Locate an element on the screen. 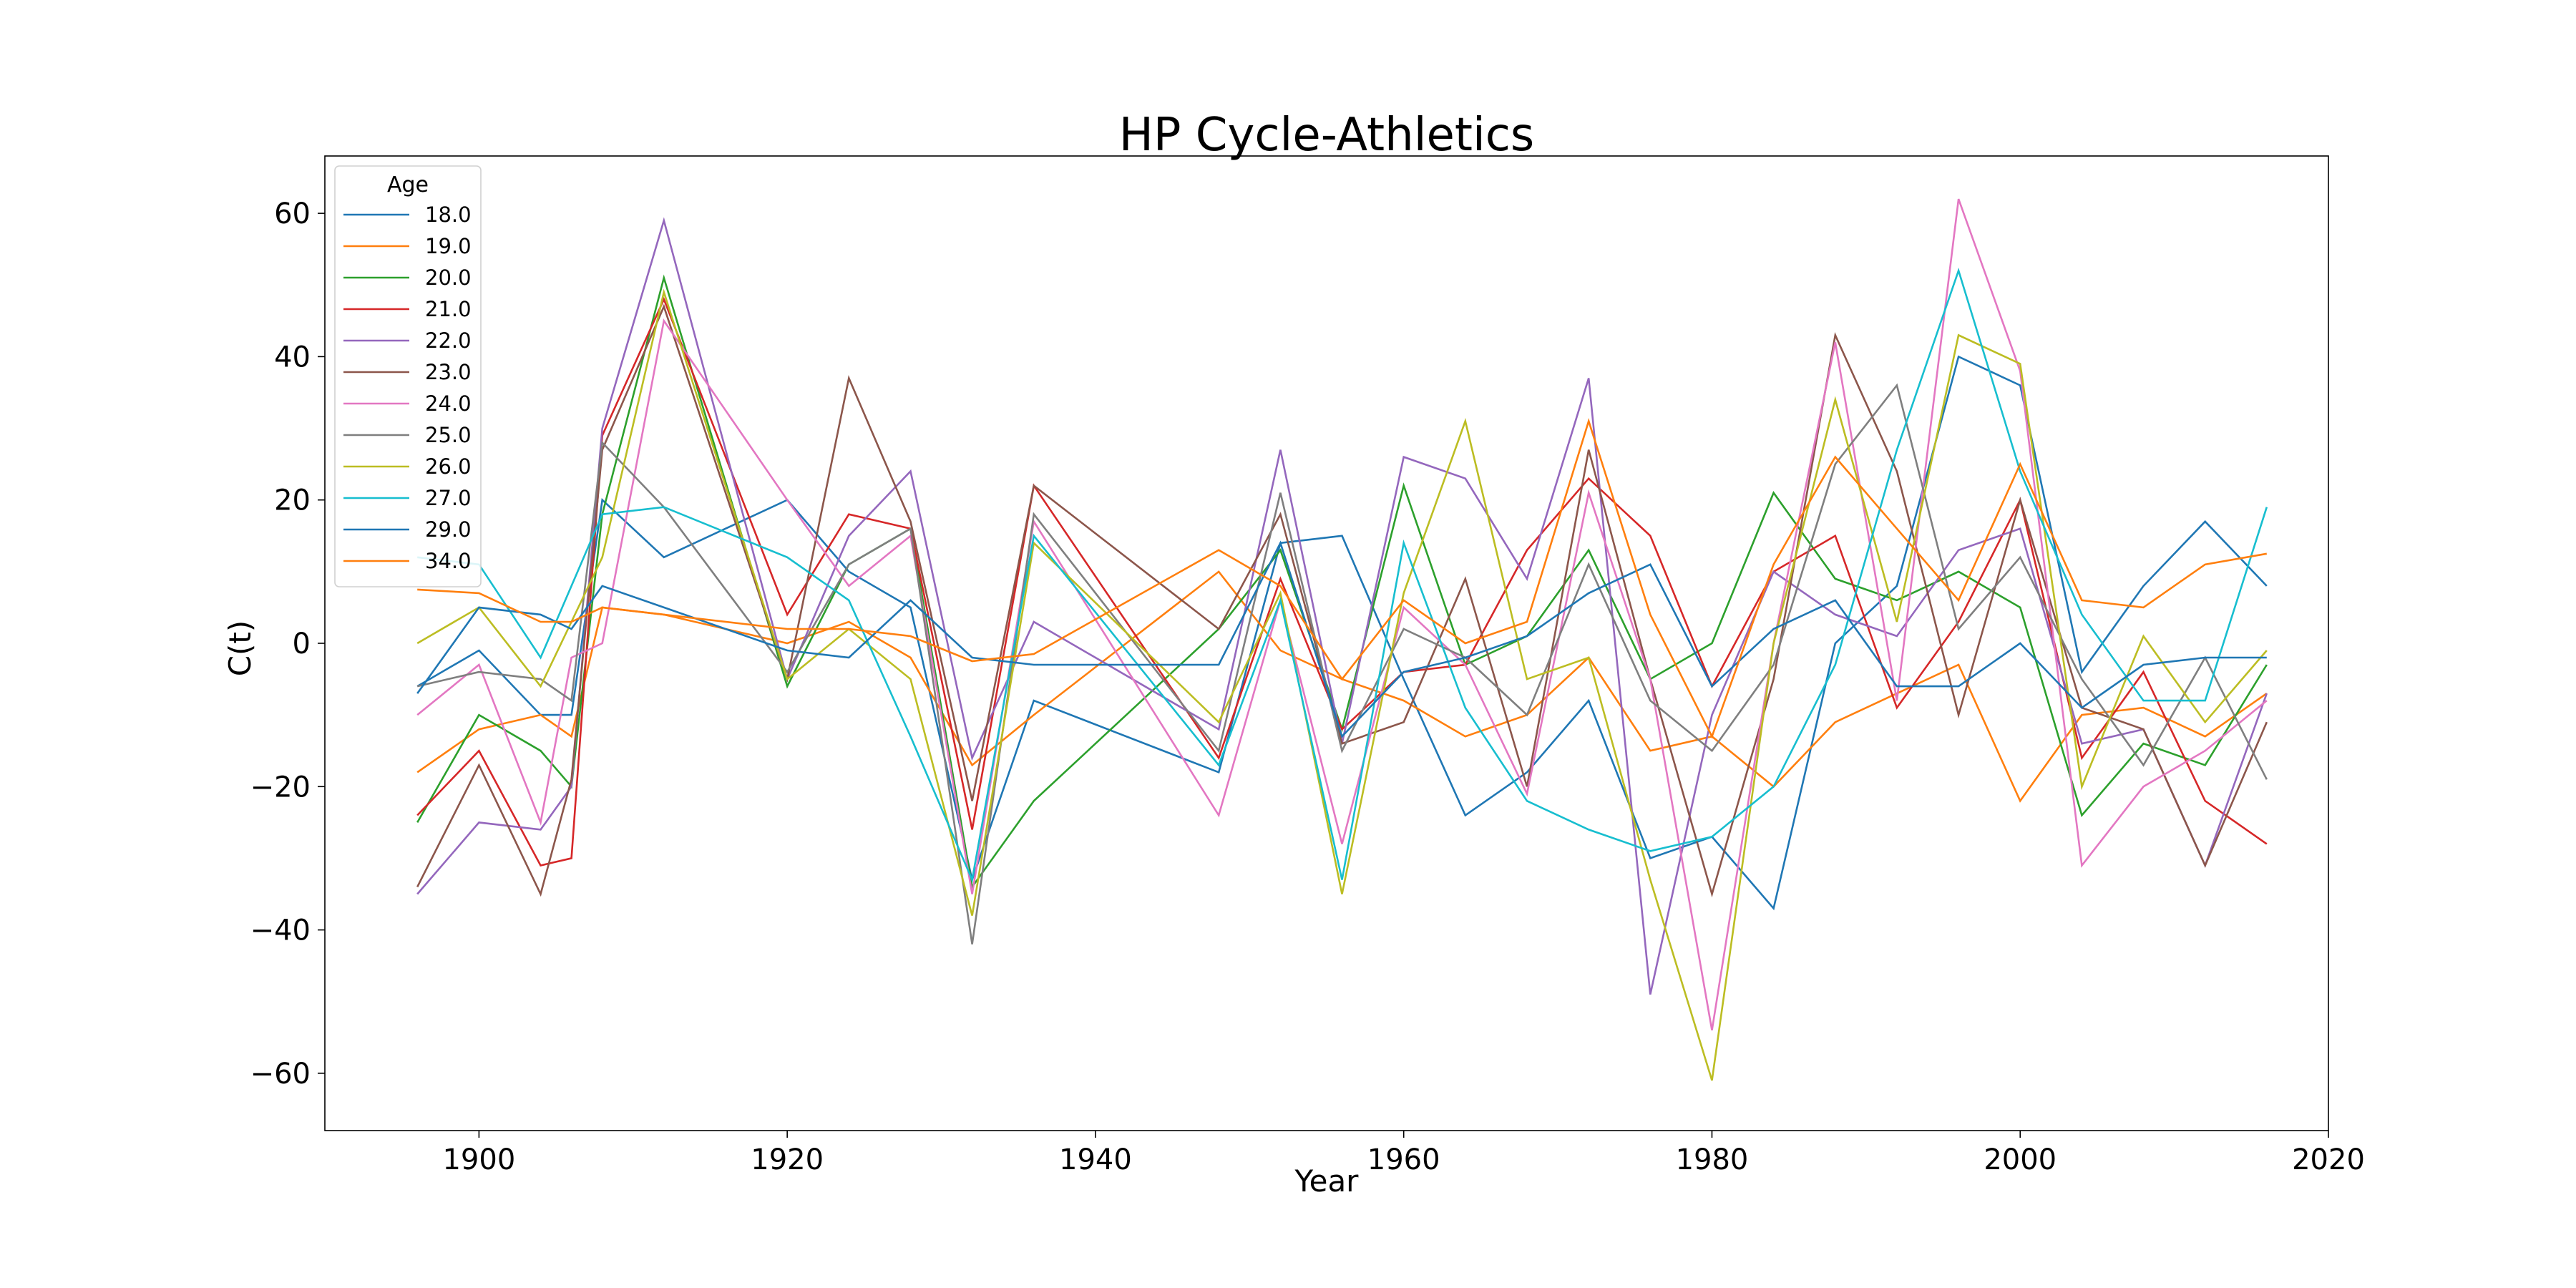 The height and width of the screenshot is (1288, 2576). legend-title: Age is located at coordinates (408, 184).